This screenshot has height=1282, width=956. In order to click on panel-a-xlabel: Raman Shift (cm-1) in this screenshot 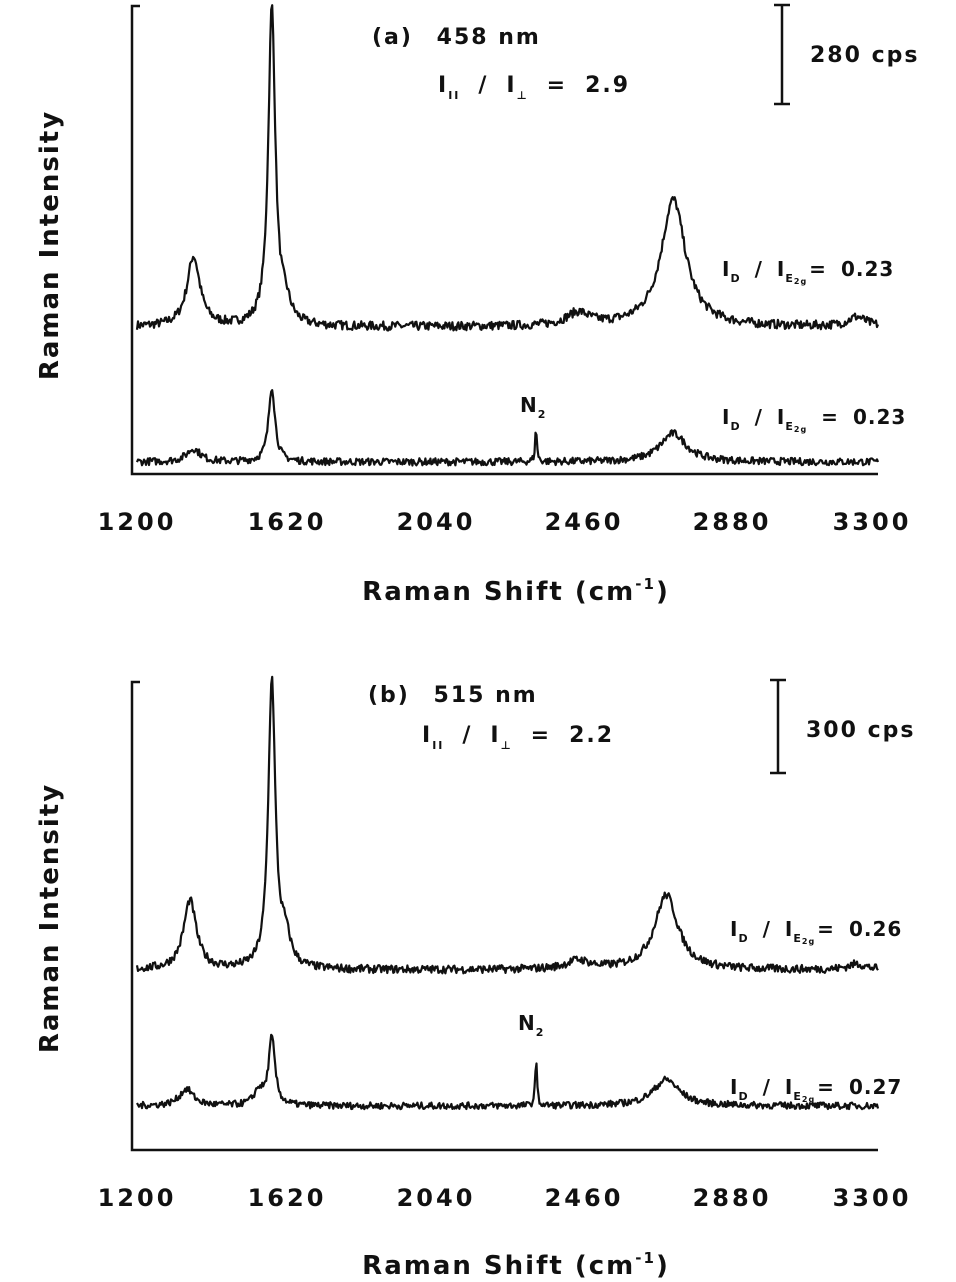, I will do `click(516, 591)`.